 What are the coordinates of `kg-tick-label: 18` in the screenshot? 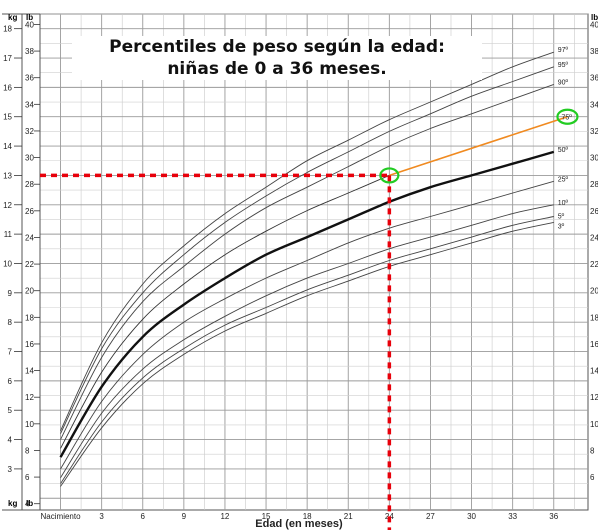 It's located at (7, 29).